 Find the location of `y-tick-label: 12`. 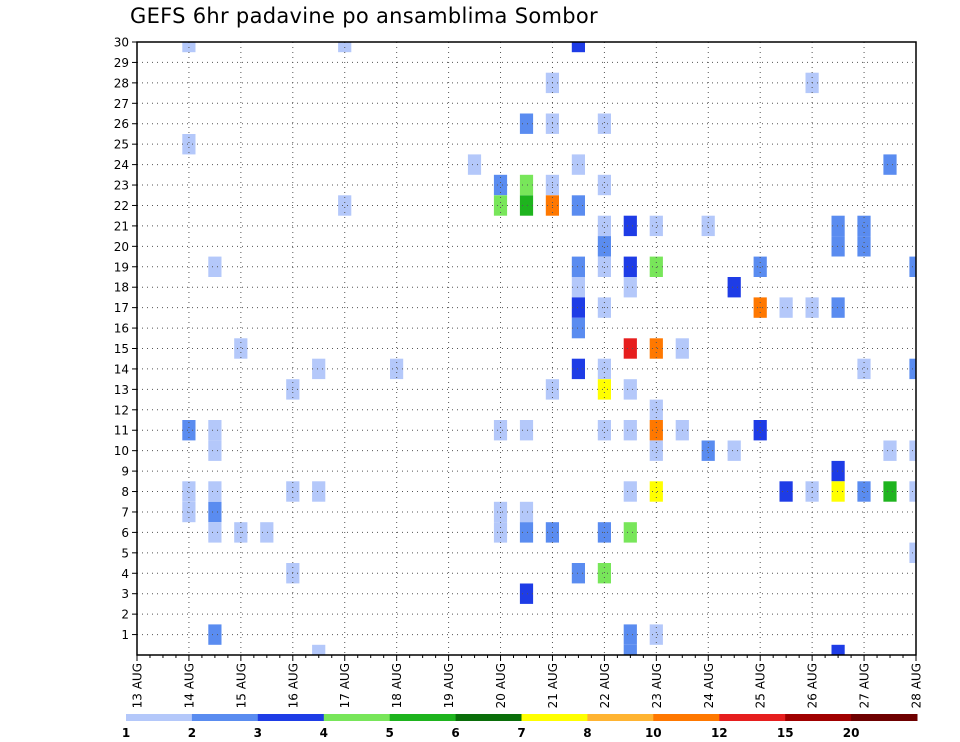

y-tick-label: 12 is located at coordinates (121, 410).